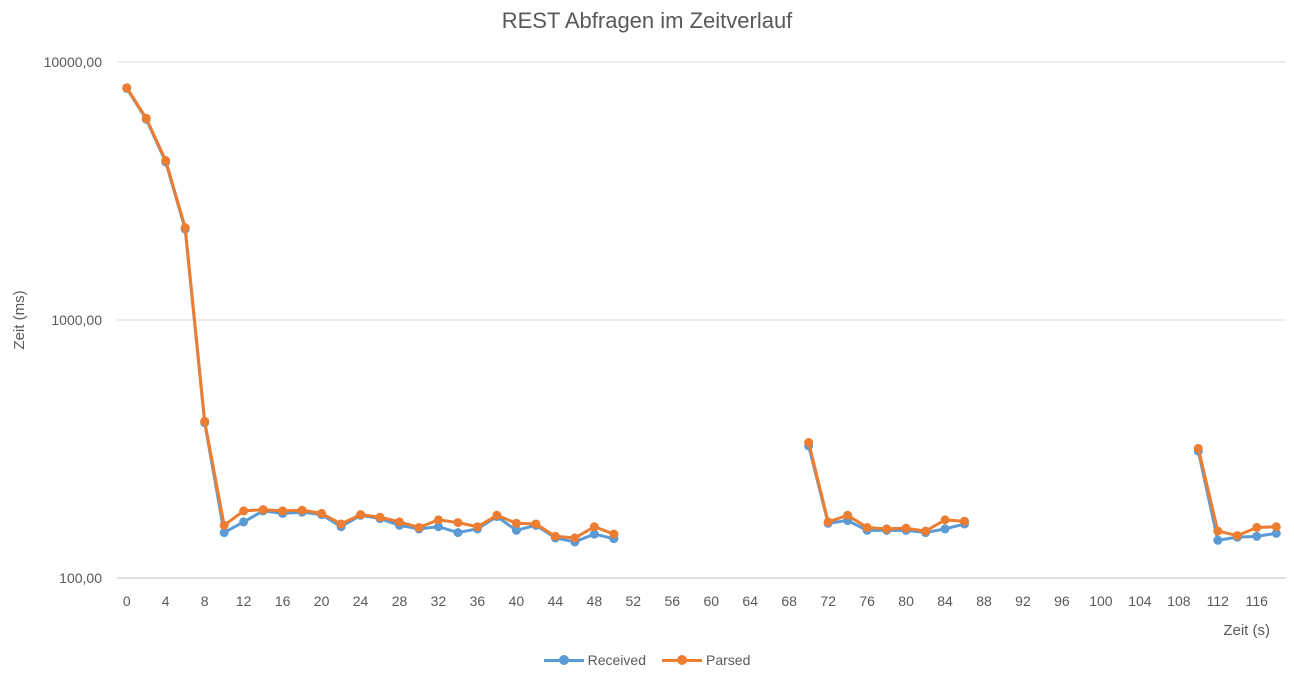  What do you see at coordinates (127, 601) in the screenshot?
I see `x-tick-label: 0` at bounding box center [127, 601].